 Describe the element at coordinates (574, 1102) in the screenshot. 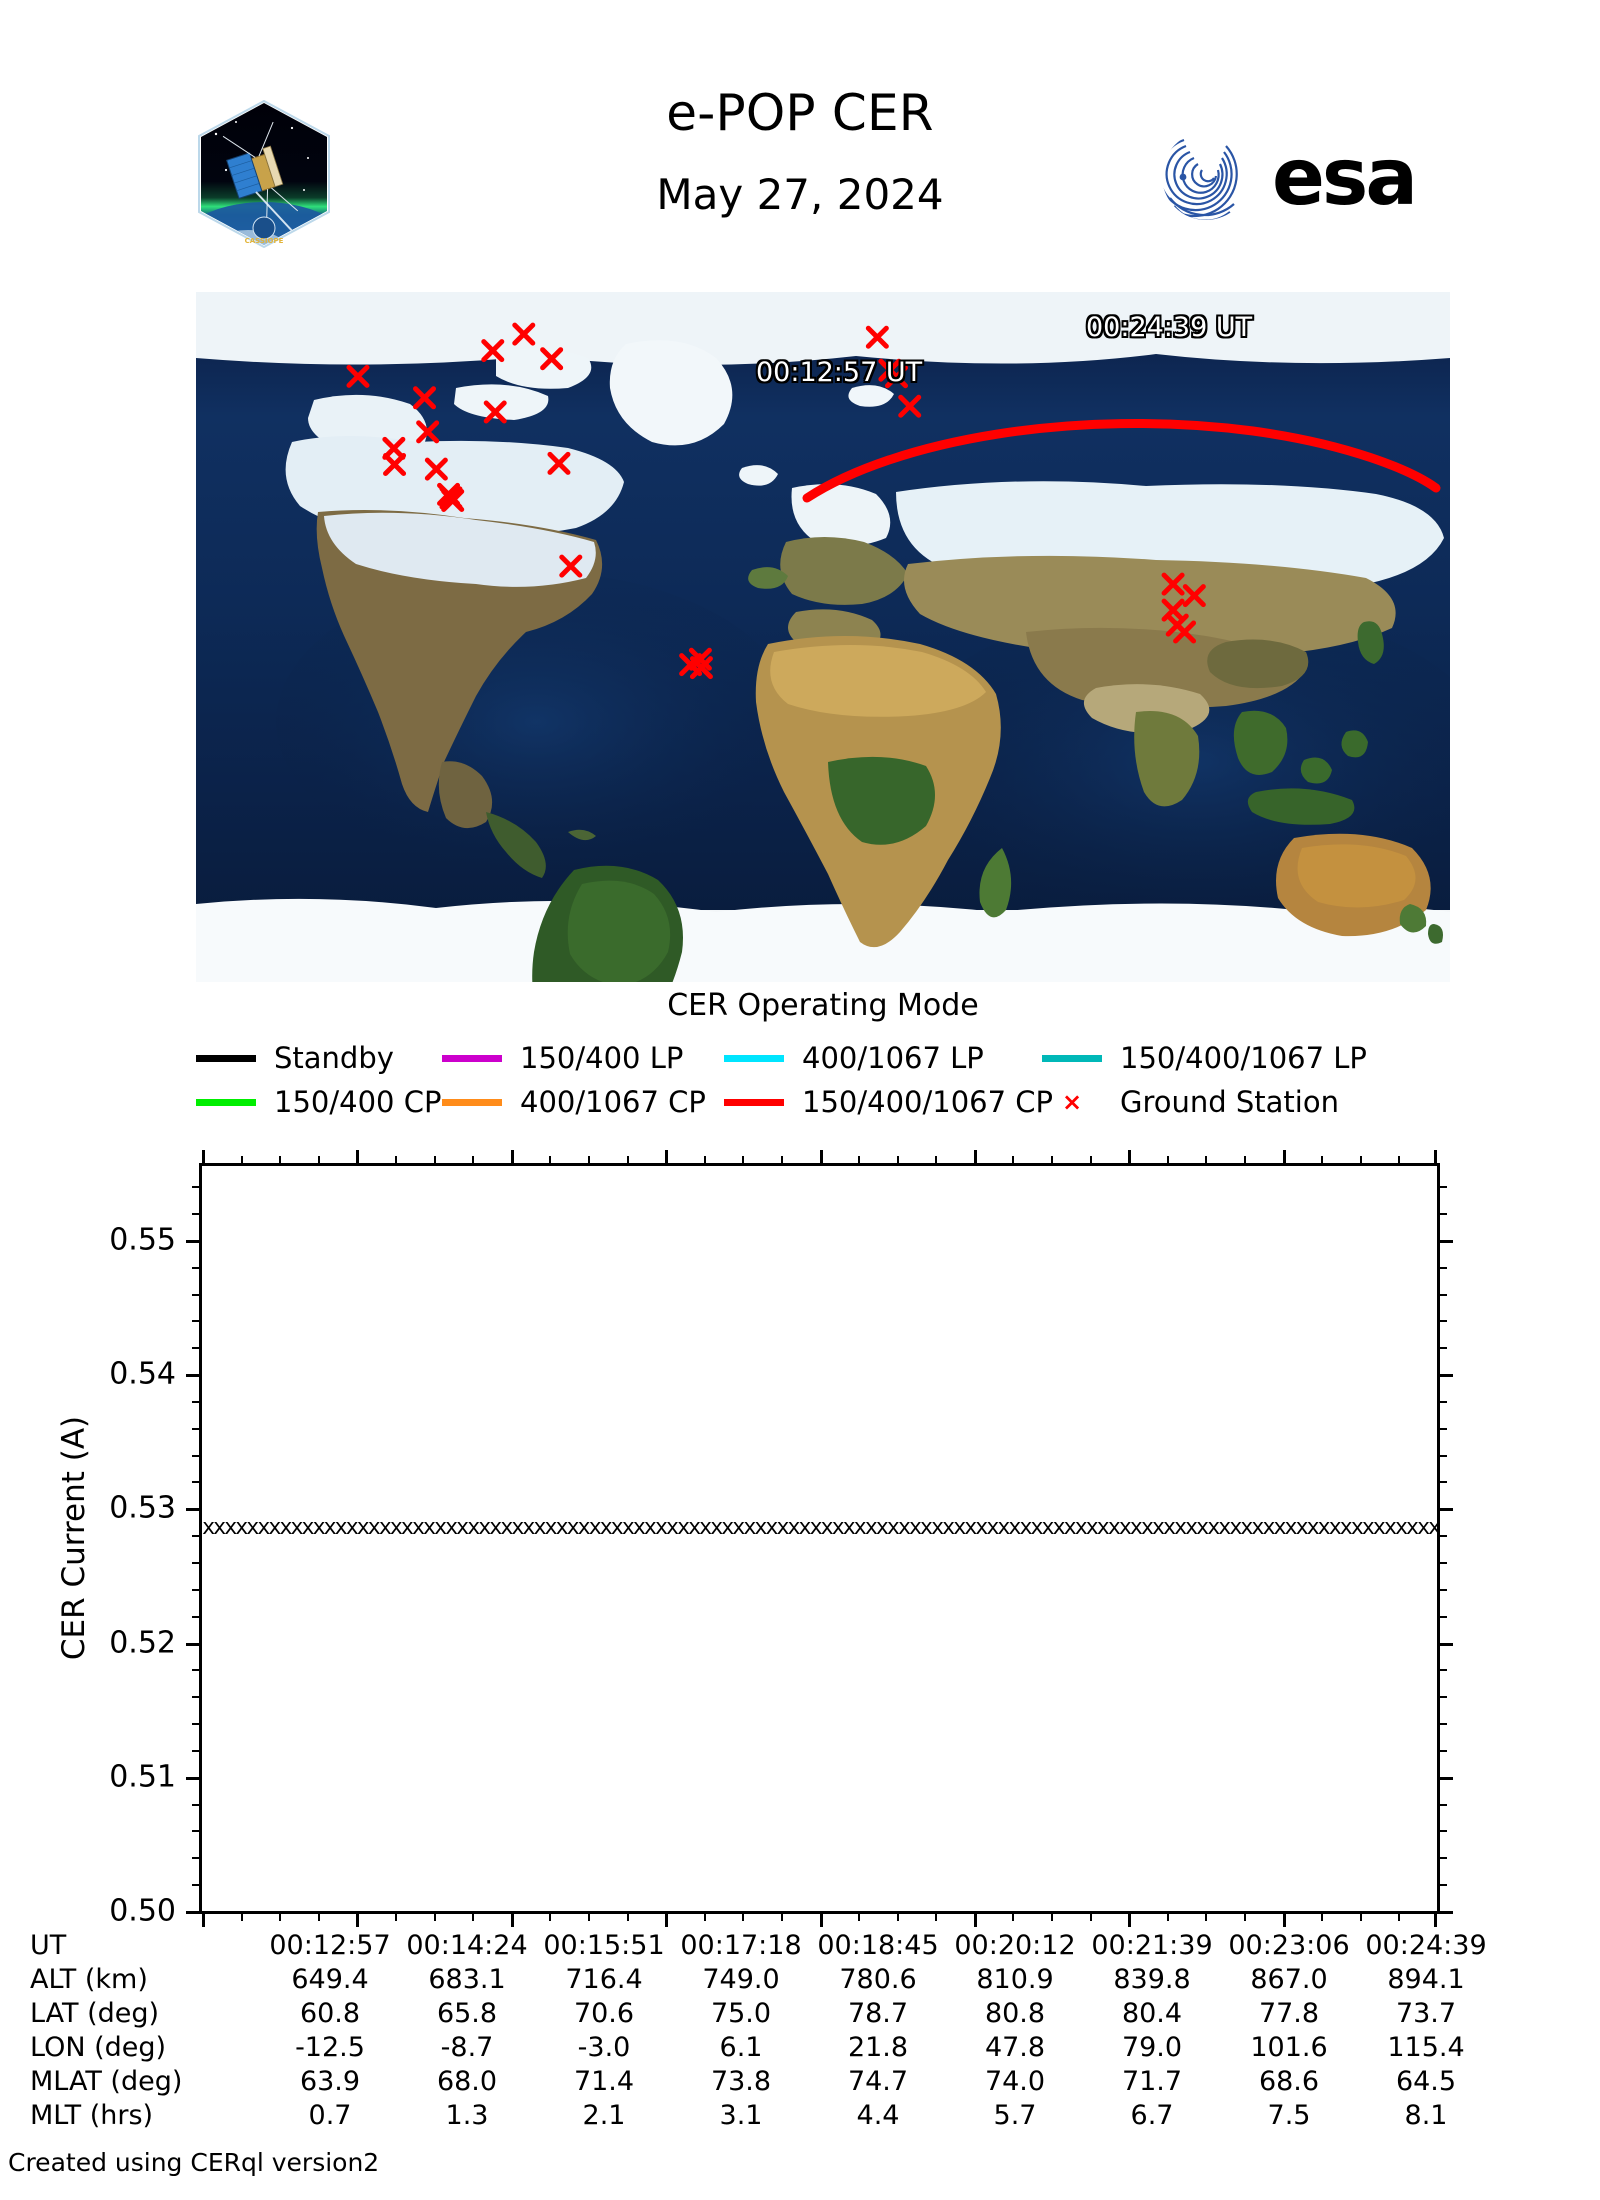

I see `legend-item-400-1067-cp: 400/1067 CP` at that location.